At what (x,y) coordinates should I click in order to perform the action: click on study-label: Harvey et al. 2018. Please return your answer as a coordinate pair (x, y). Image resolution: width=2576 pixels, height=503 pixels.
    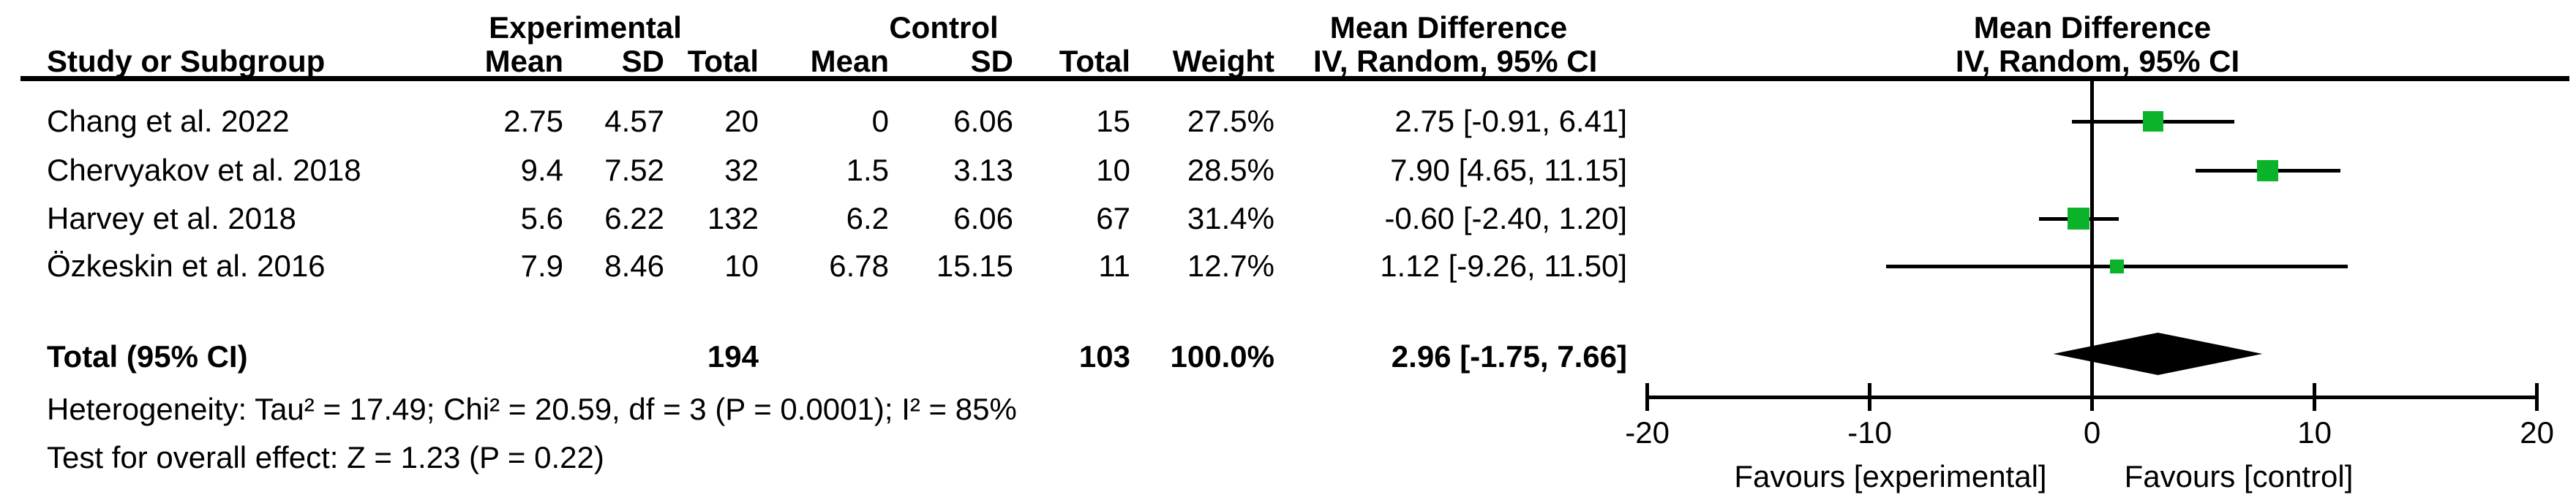
    Looking at the image, I should click on (172, 218).